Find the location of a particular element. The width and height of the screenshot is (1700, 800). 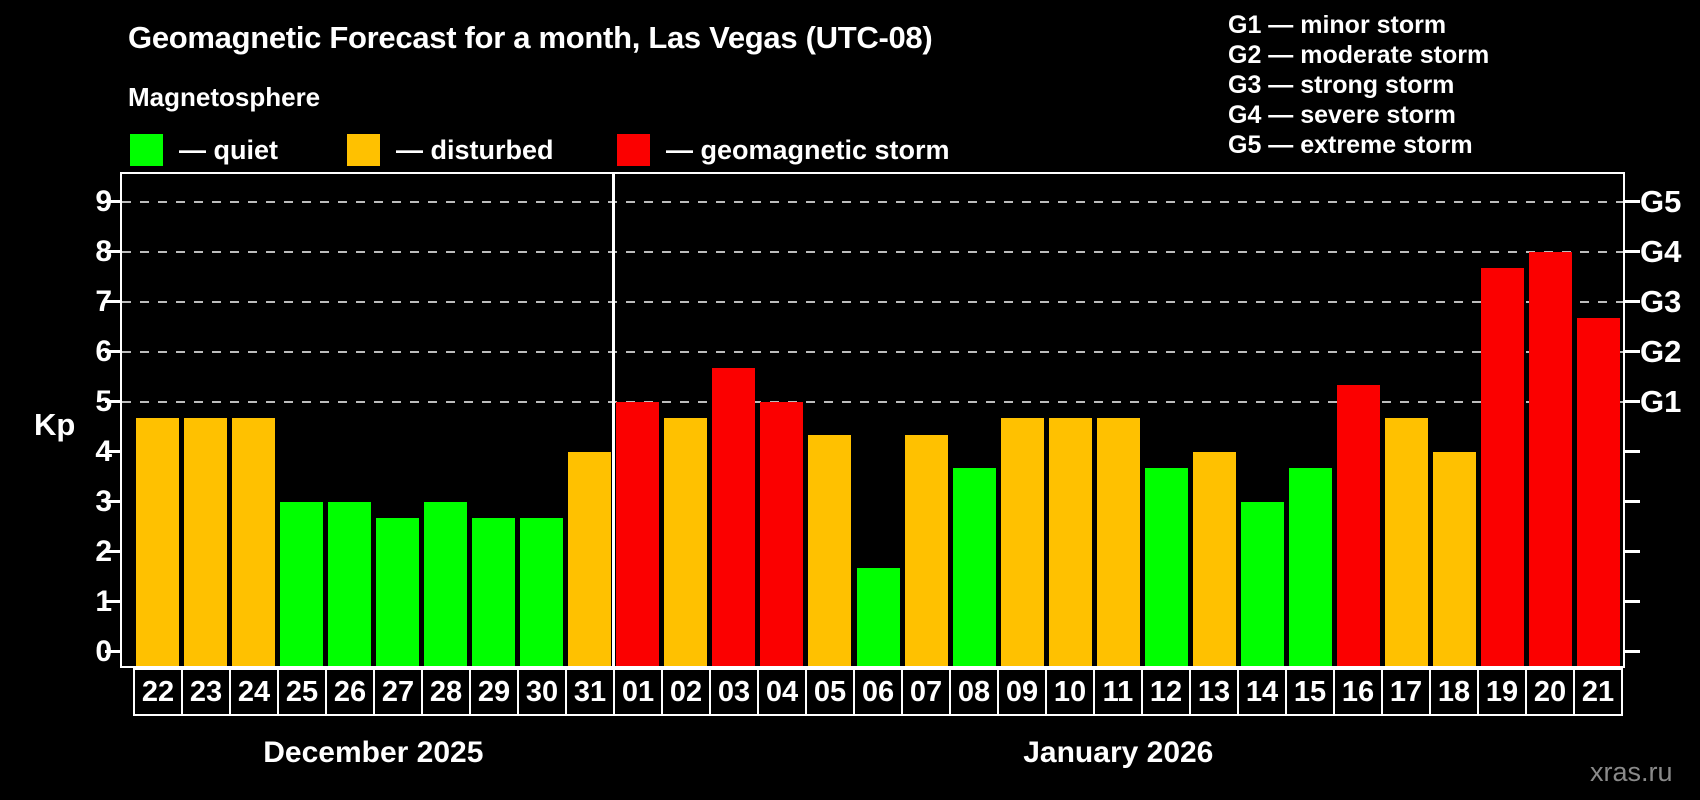

legend-item-disturbed: — disturbed is located at coordinates (450, 150).